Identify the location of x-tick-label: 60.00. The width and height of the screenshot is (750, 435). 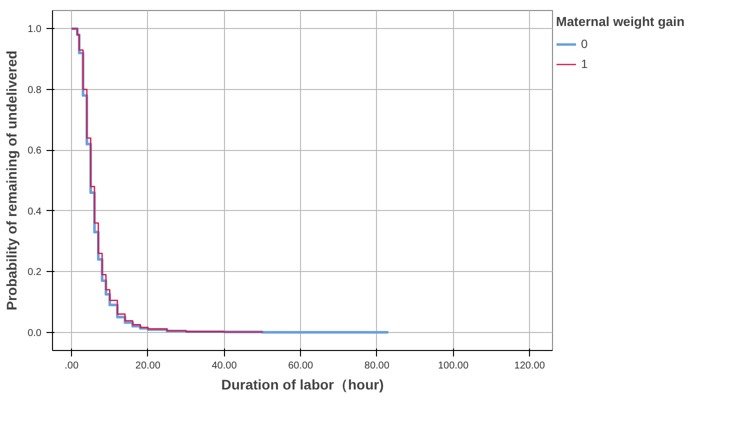
(301, 366).